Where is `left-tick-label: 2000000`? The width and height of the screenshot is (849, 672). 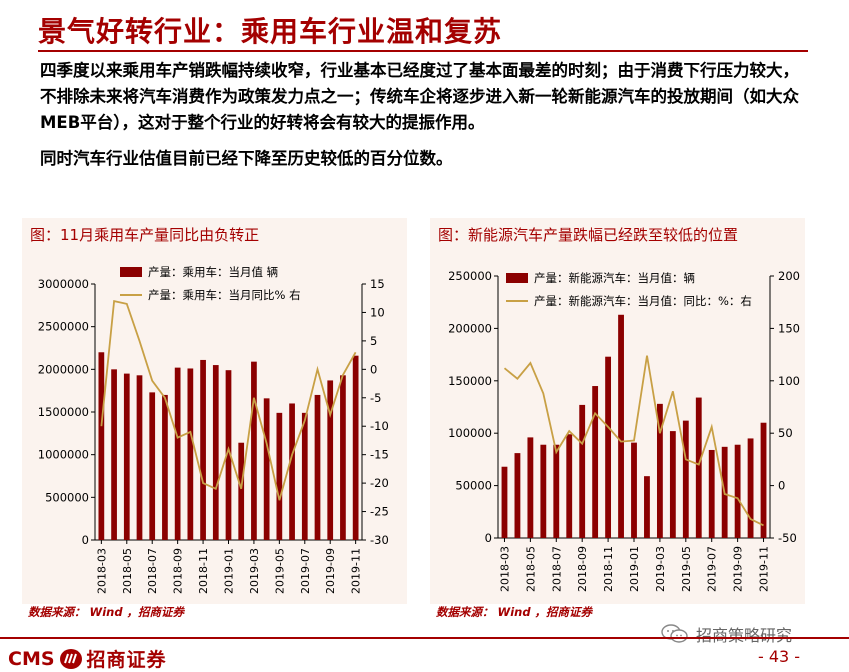
left-tick-label: 2000000 is located at coordinates (63, 369).